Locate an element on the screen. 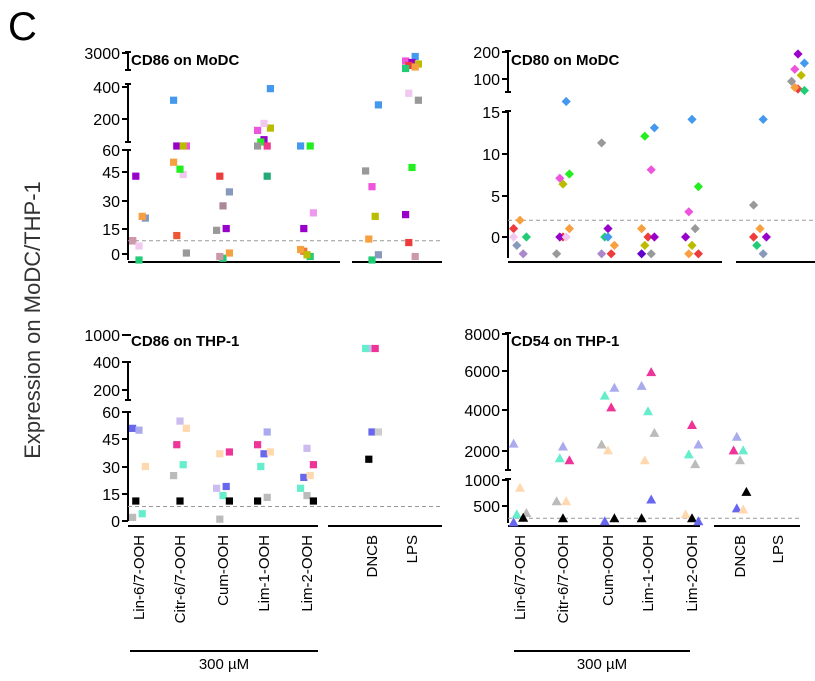  chart-panel: CD54 on THP-1 500 1000 2000 4000 6000 8000 is located at coordinates (632, 427).